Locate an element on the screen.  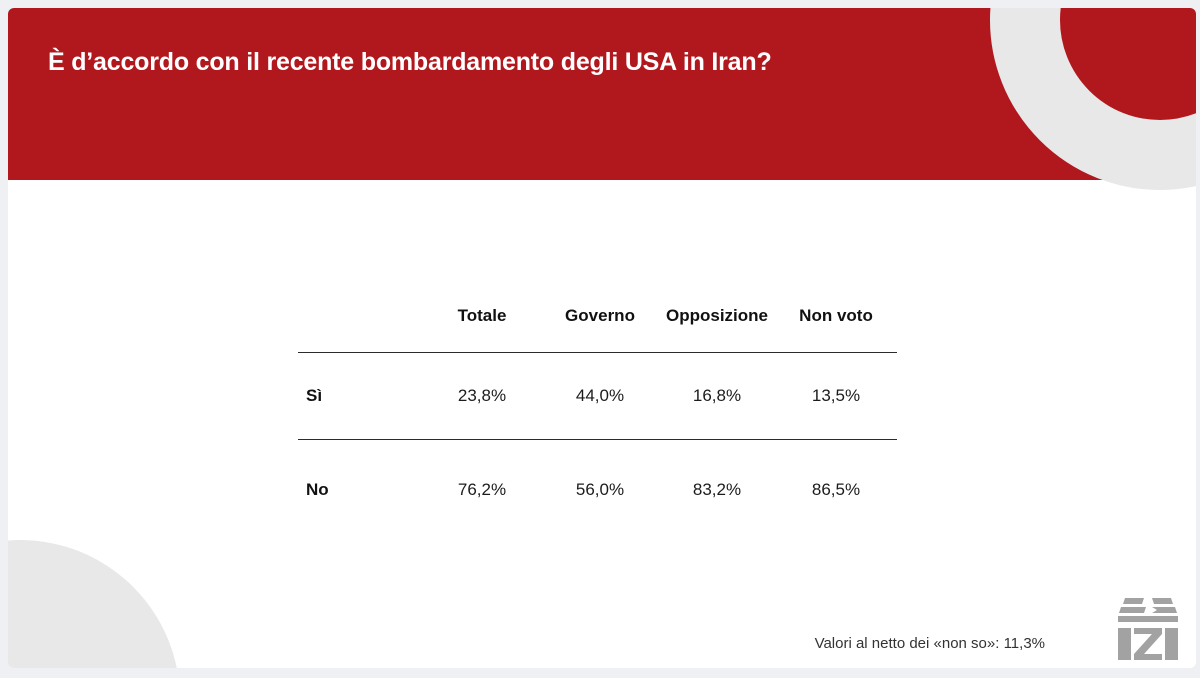
footnote: Valori al netto dei «non so»: 11,3% is located at coordinates (929, 643).